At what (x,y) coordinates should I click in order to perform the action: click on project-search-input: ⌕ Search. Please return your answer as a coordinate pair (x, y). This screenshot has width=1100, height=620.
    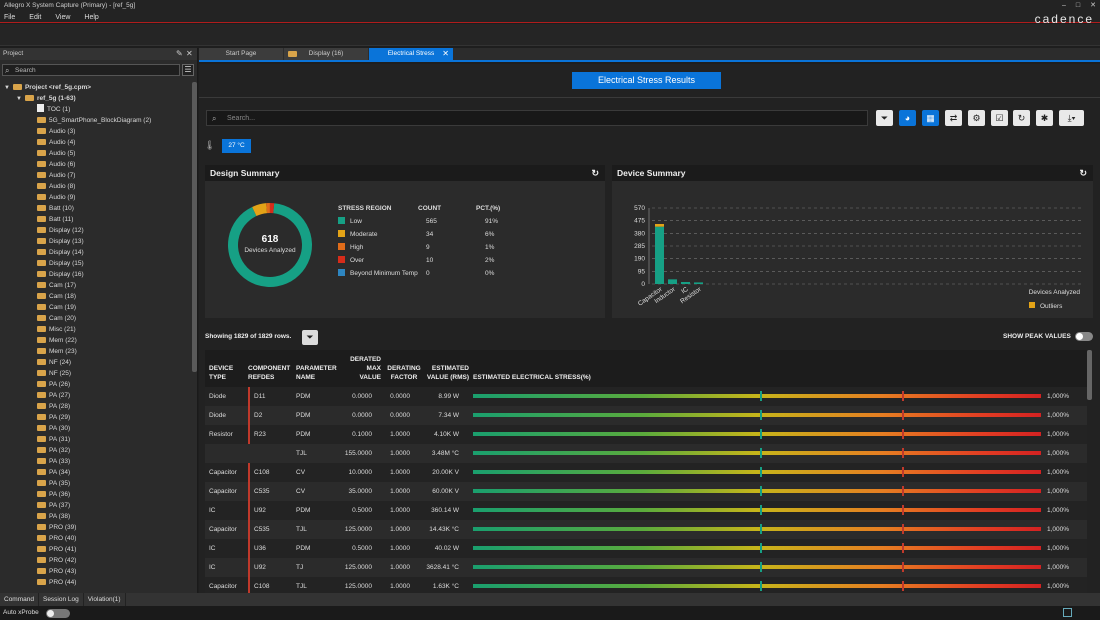
    Looking at the image, I should click on (91, 70).